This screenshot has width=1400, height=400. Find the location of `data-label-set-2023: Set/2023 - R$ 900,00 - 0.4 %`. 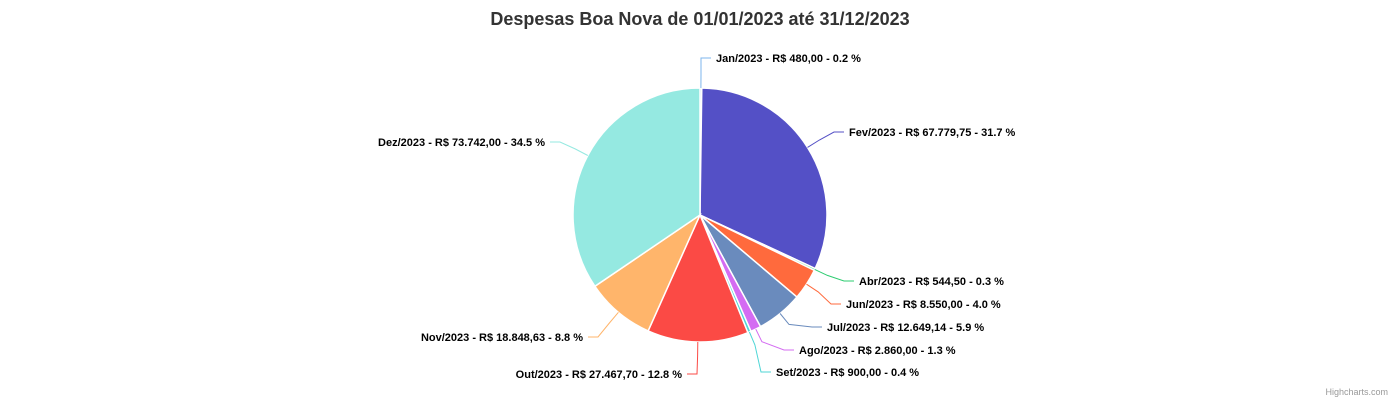

data-label-set-2023: Set/2023 - R$ 900,00 - 0.4 % is located at coordinates (847, 373).